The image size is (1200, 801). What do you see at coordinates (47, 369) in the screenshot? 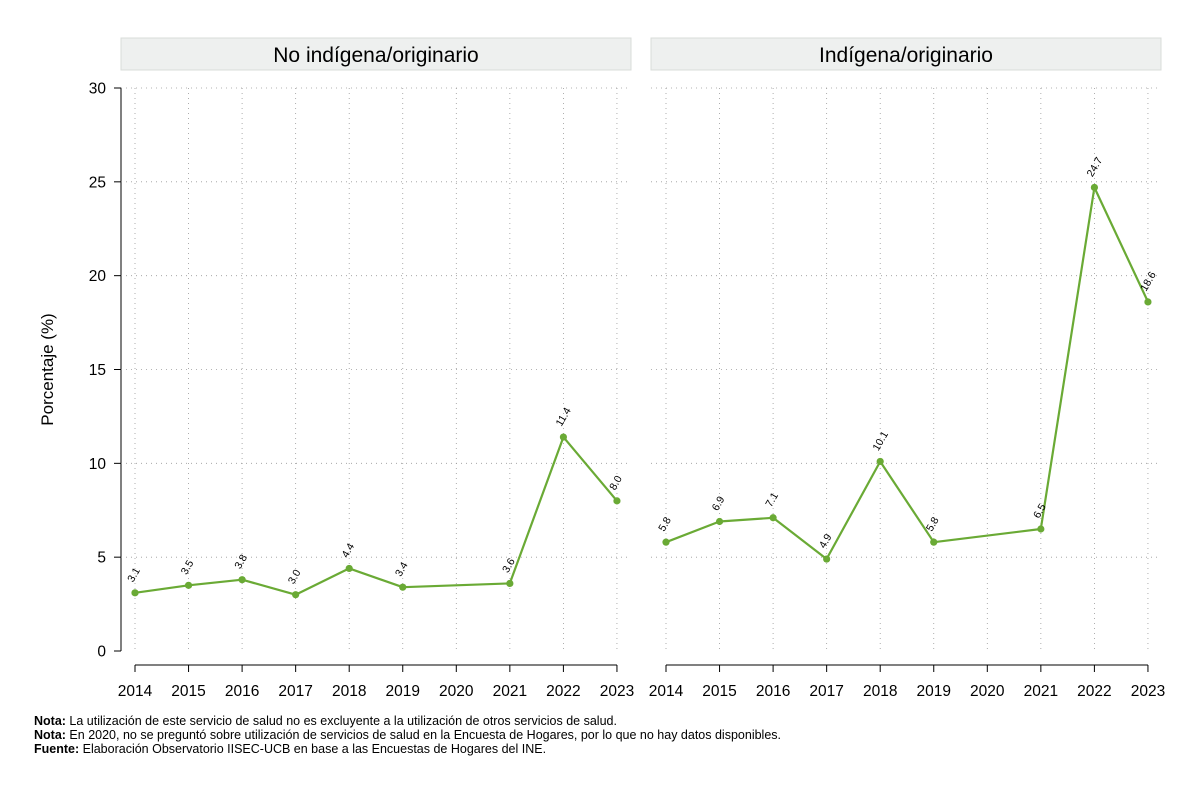
I see `y-axis-label: Porcentaje (%)` at bounding box center [47, 369].